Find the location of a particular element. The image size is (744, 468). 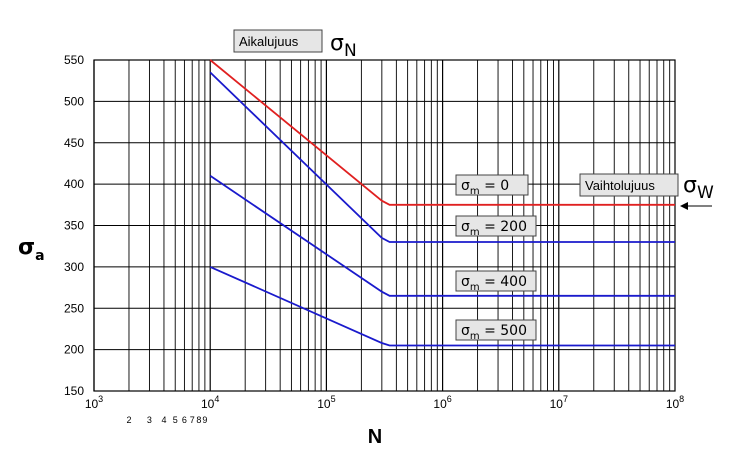

y-tick-label: 500 is located at coordinates (74, 101).